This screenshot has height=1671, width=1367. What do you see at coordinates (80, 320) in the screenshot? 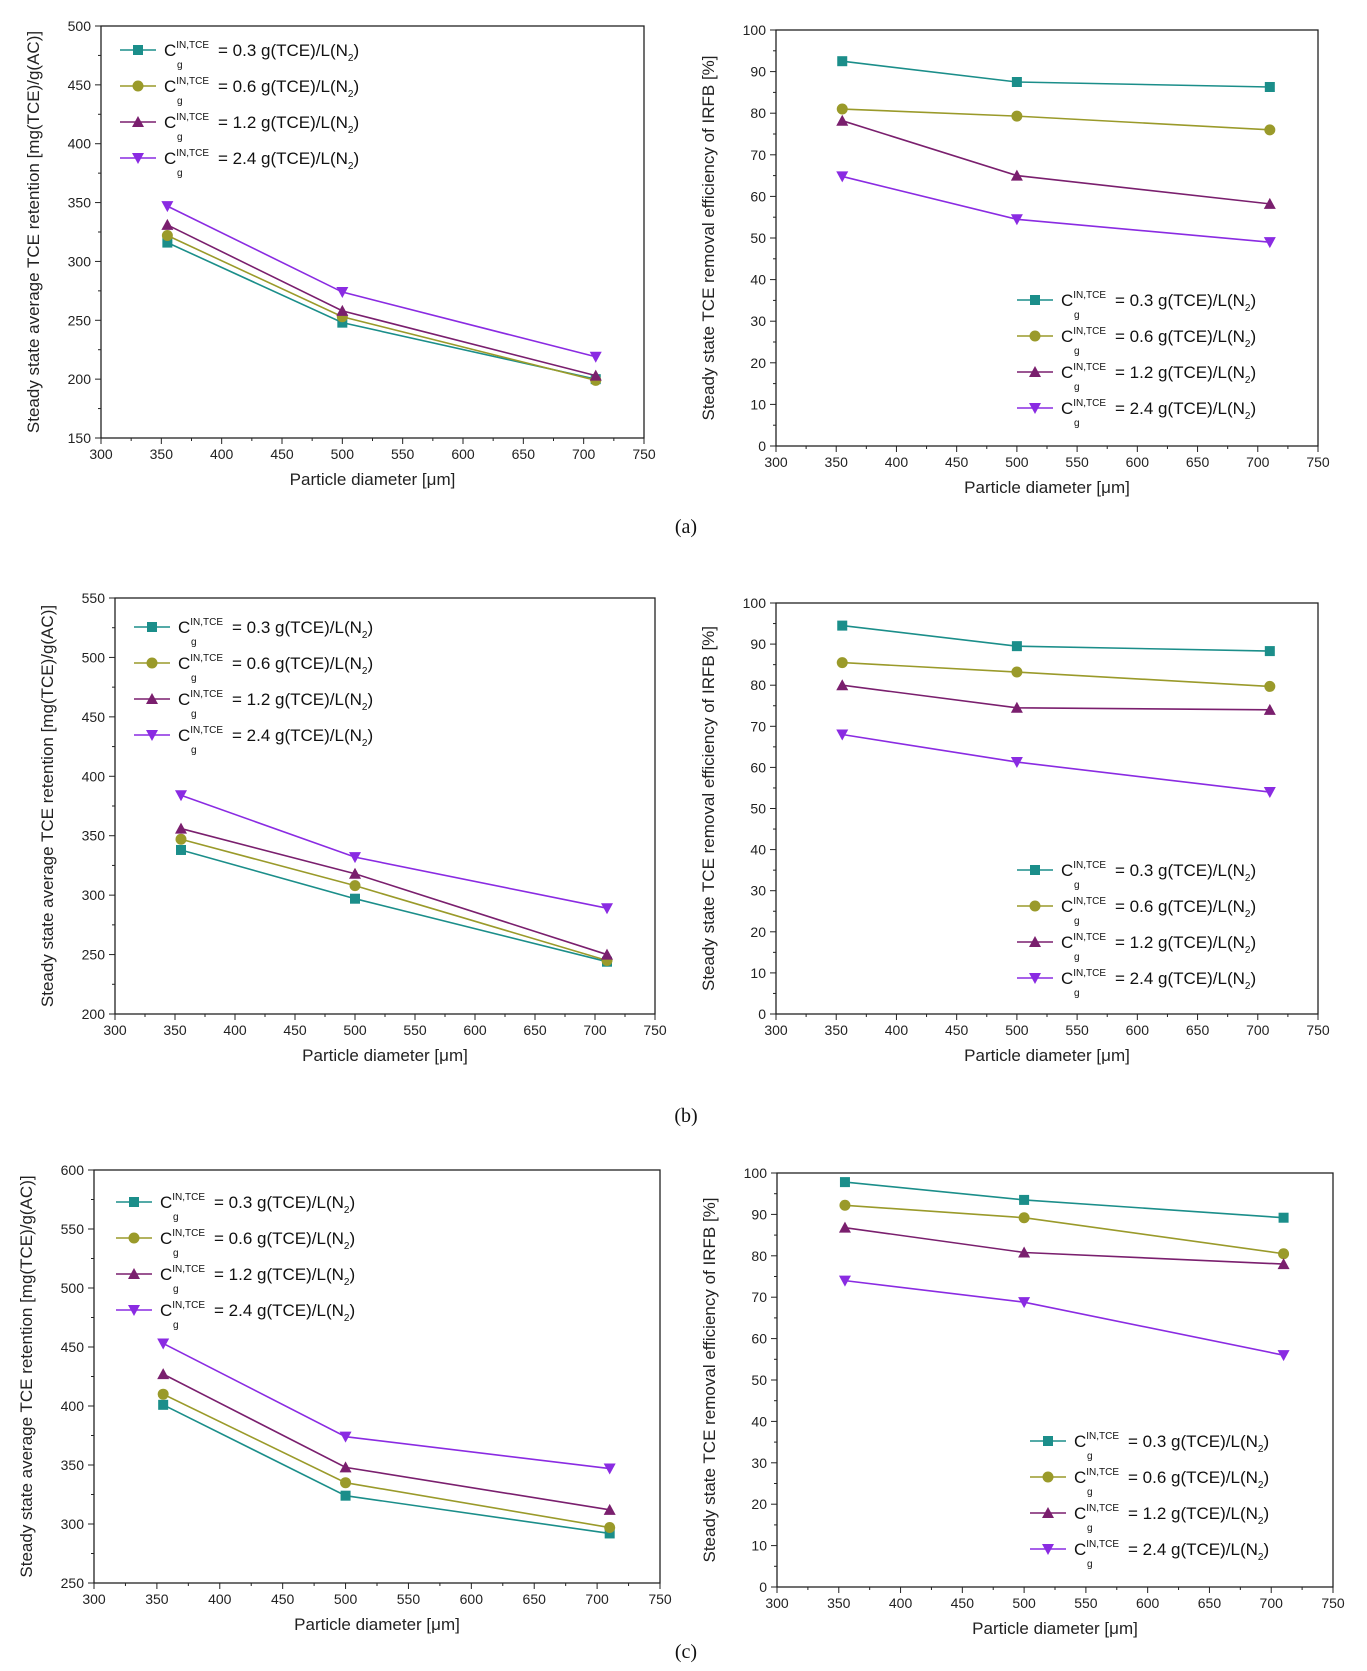
I see `y-tick-label: 250` at bounding box center [80, 320].